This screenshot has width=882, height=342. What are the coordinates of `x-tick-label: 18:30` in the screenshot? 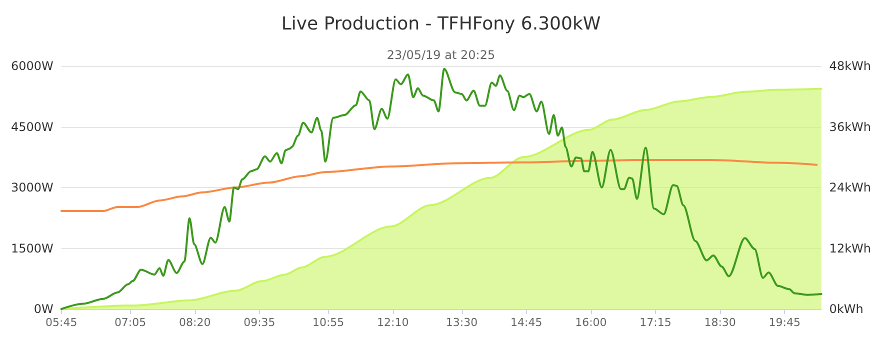 It's located at (720, 322).